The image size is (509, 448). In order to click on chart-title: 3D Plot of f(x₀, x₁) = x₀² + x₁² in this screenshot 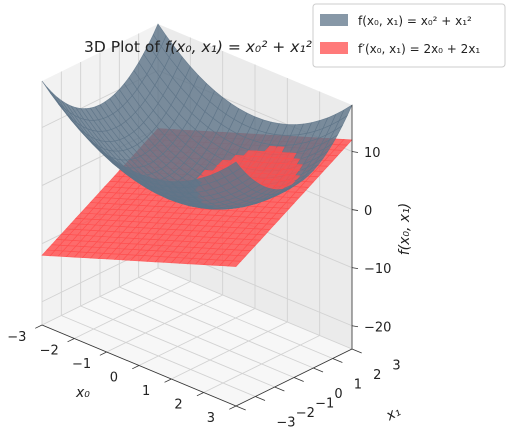, I will do `click(198, 47)`.